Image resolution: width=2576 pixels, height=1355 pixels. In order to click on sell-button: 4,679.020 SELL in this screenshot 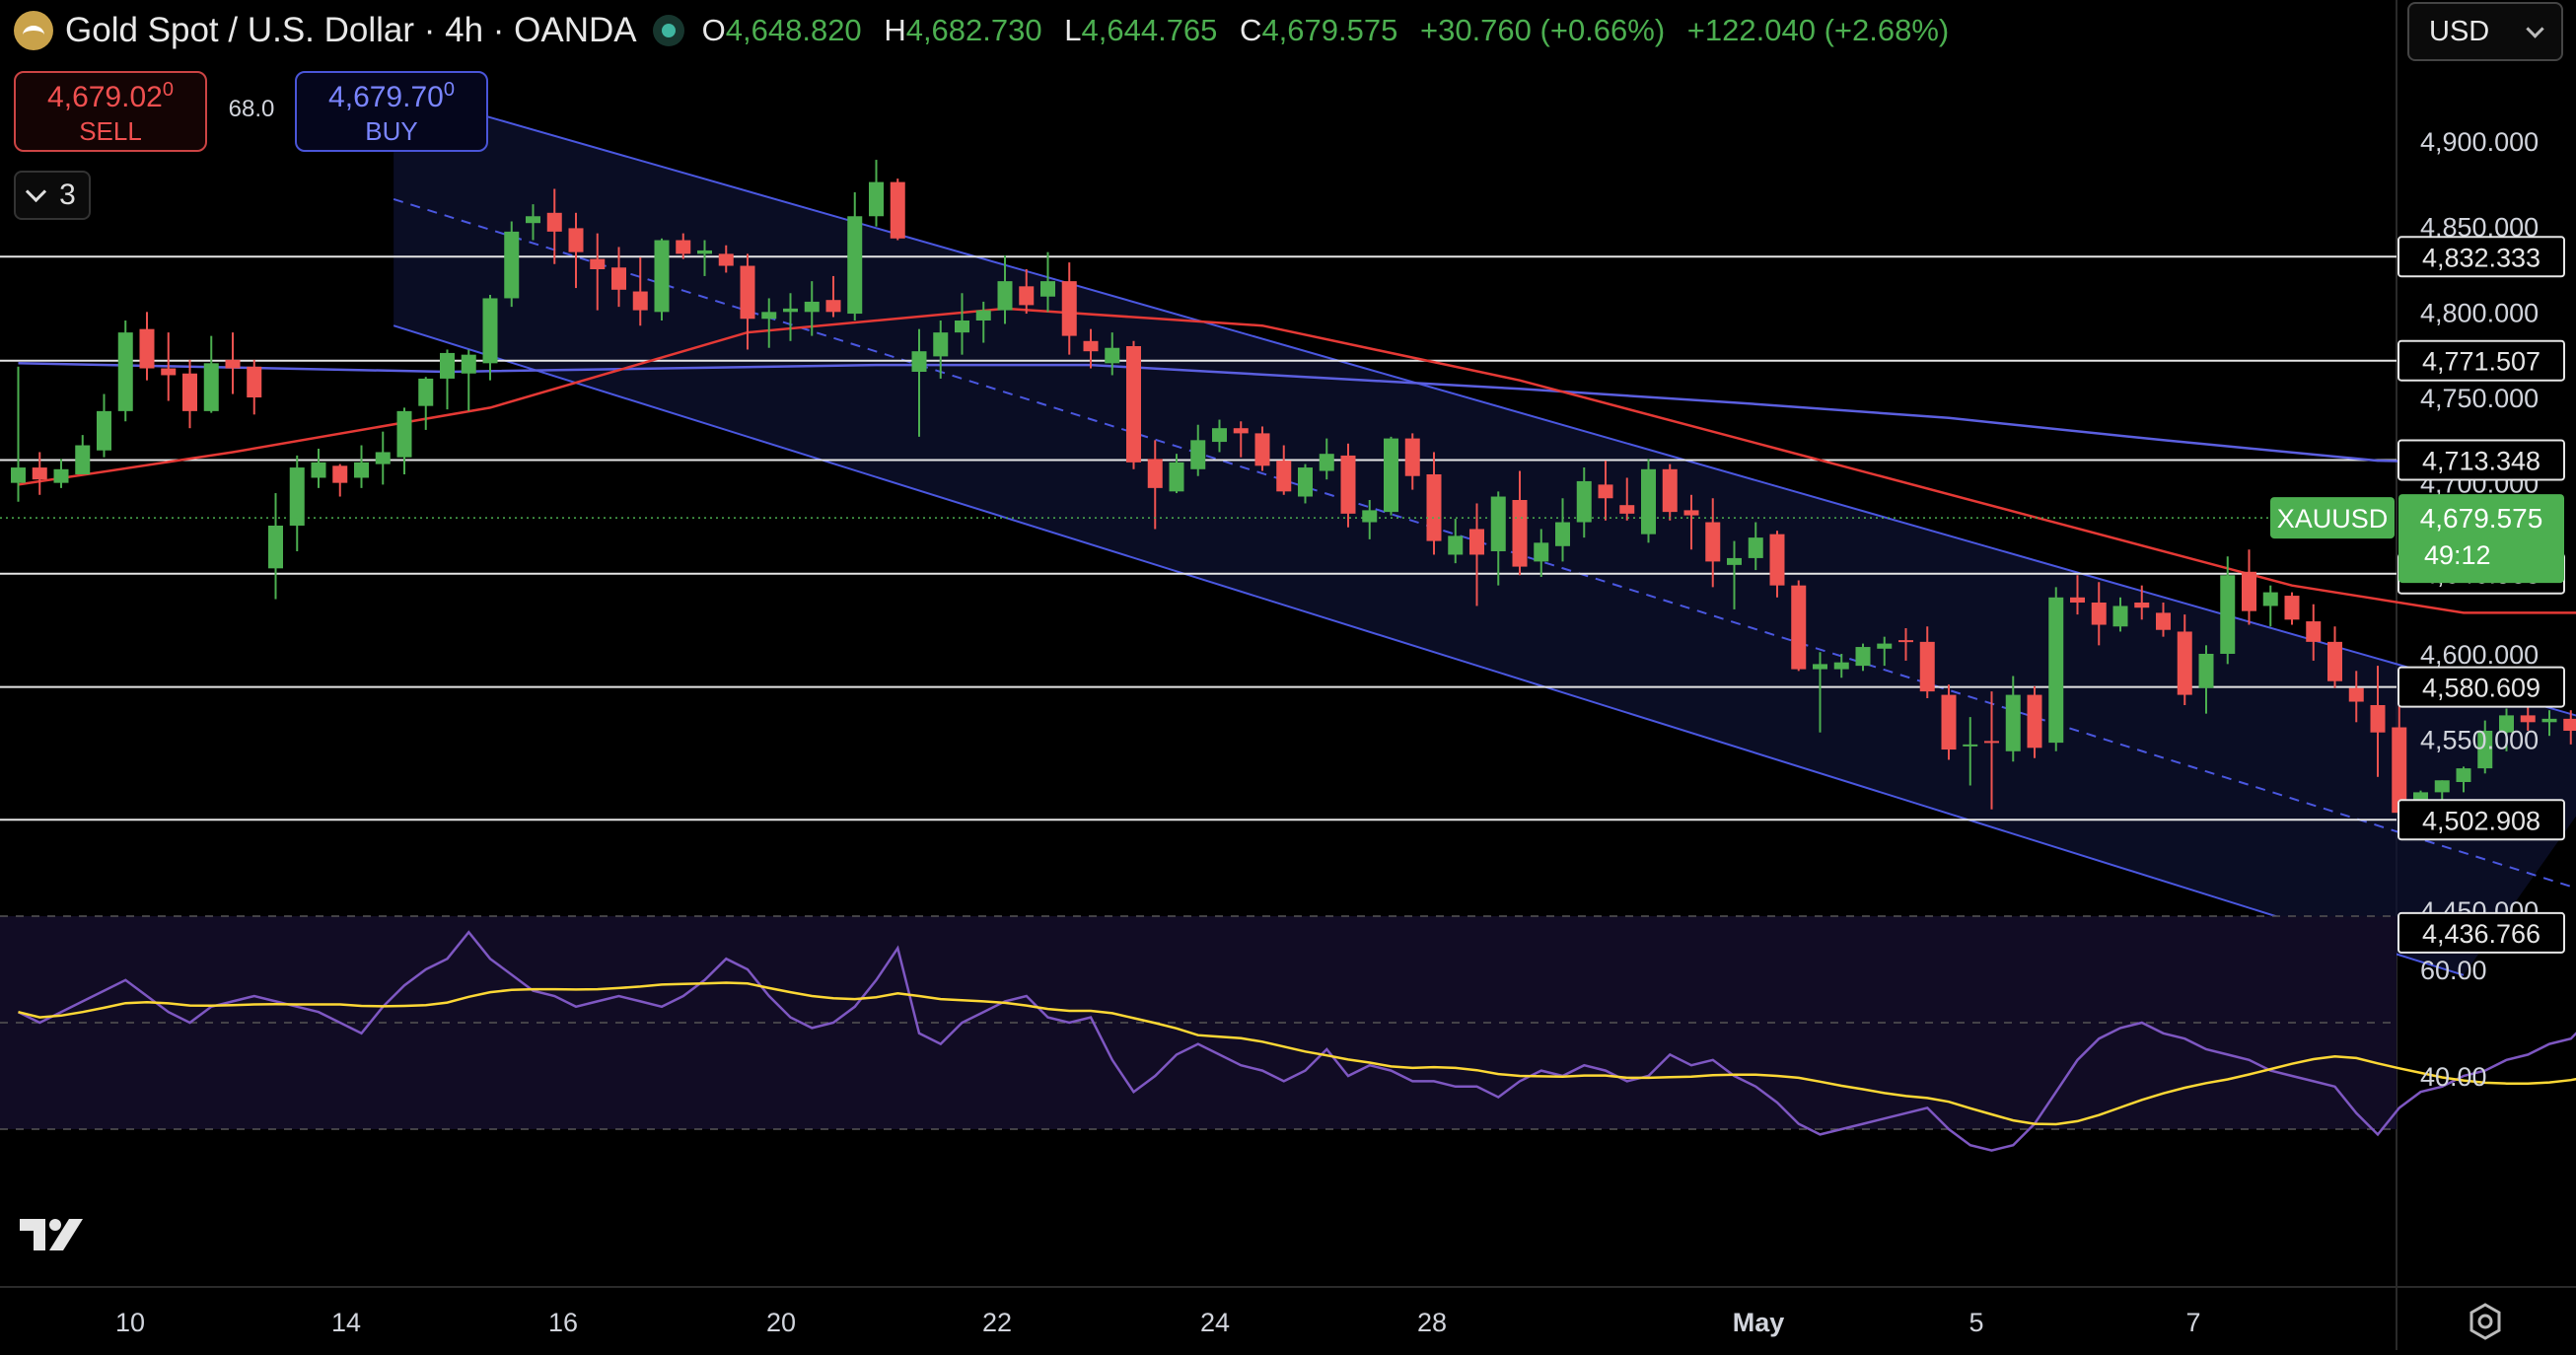, I will do `click(111, 111)`.